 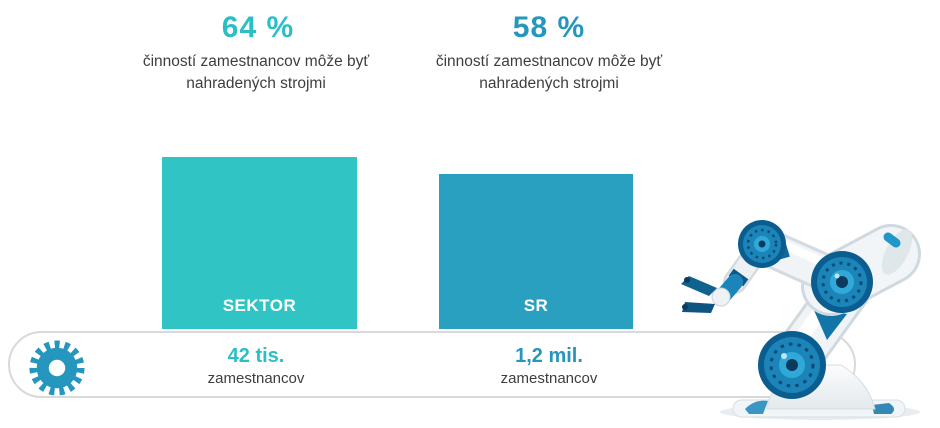 I want to click on count-value-sr: 1,2 mil., so click(x=549, y=356).